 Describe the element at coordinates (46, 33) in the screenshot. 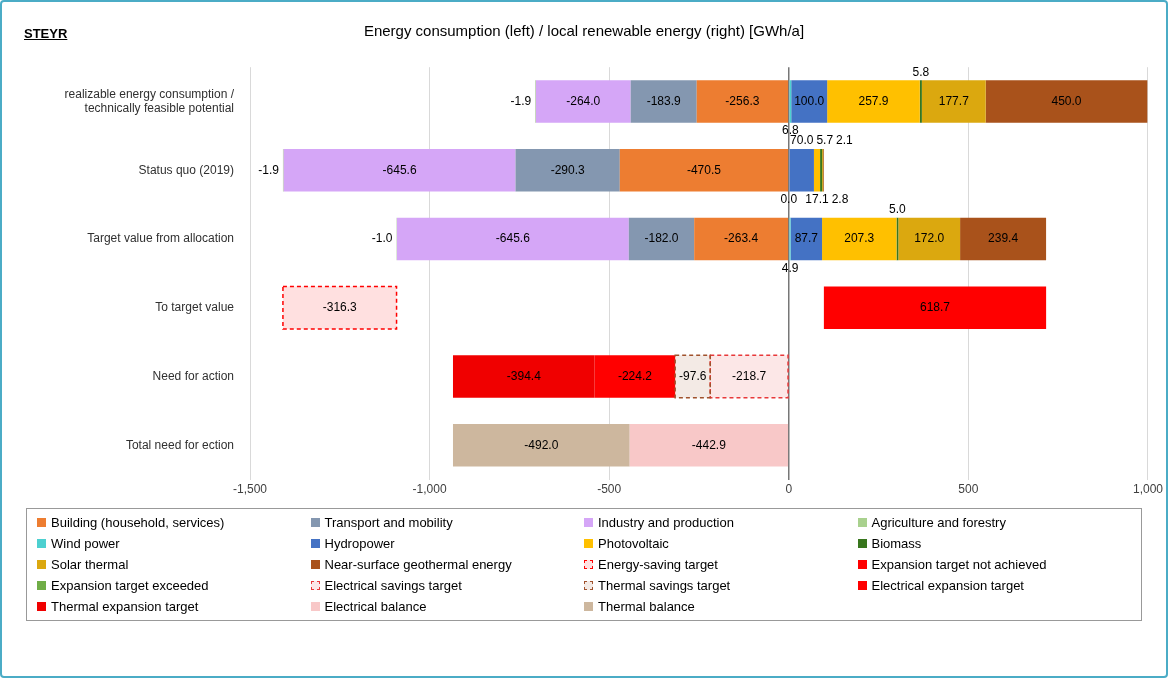

I see `text: STEYR` at that location.